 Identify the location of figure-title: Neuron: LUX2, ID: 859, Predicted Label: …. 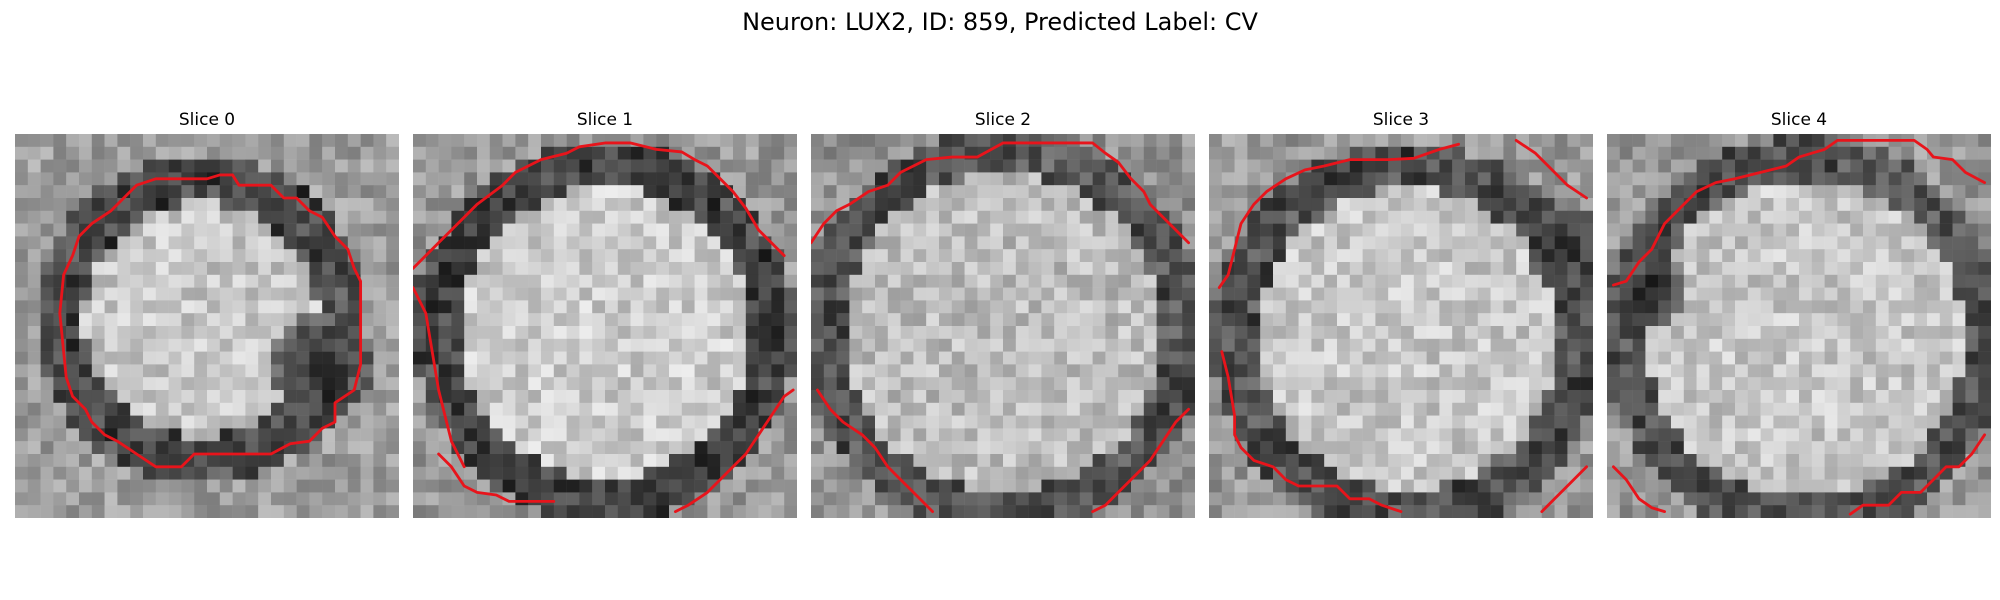
(1000, 22).